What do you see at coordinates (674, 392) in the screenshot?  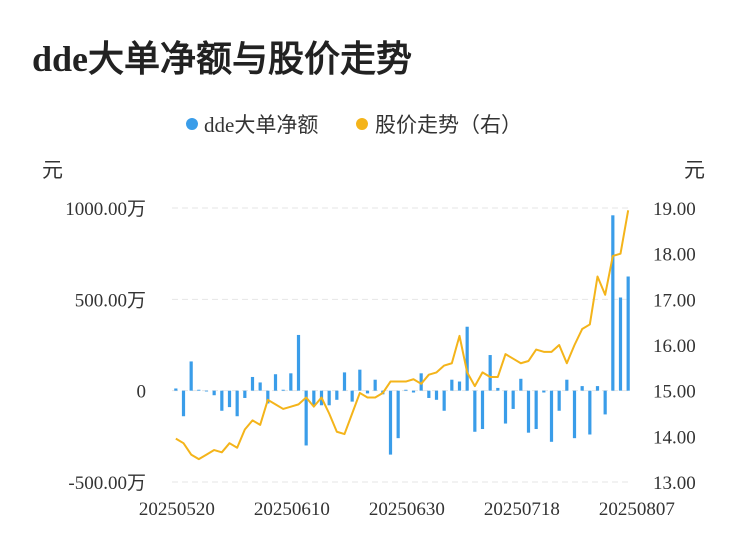 I see `right-tick-4: 15.00` at bounding box center [674, 392].